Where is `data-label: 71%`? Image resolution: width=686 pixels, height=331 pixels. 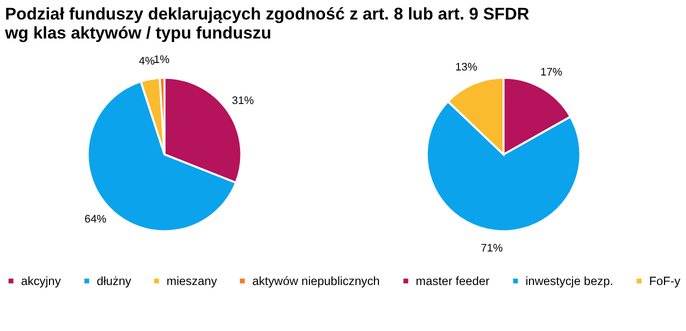 data-label: 71% is located at coordinates (491, 248).